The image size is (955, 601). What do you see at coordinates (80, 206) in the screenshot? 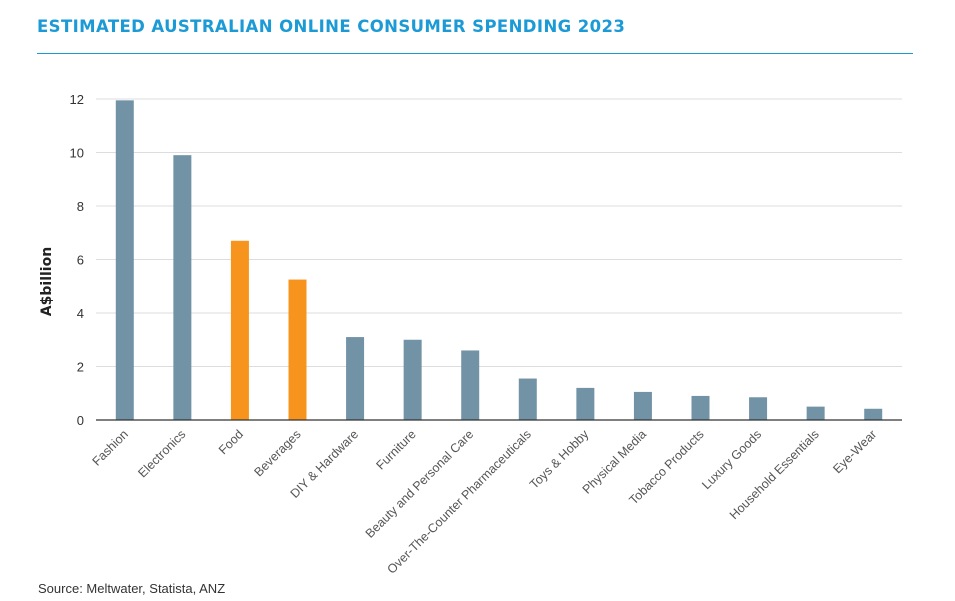
I see `y-tick-label: 8` at bounding box center [80, 206].